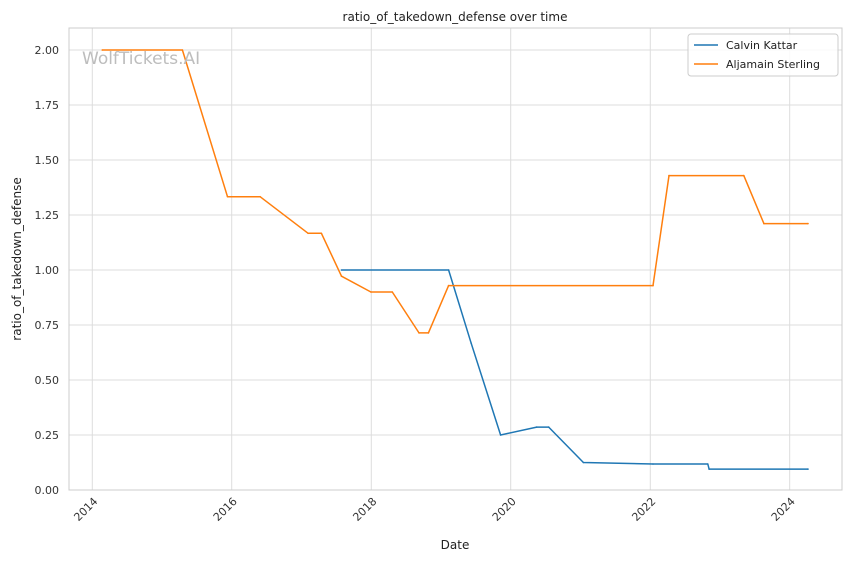 Image resolution: width=852 pixels, height=561 pixels. Describe the element at coordinates (47, 50) in the screenshot. I see `y-tick-label: 2.00` at that location.